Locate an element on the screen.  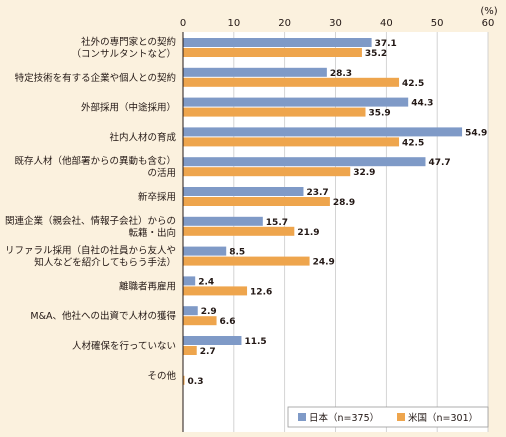
data-label: 24.9 is located at coordinates (324, 263).